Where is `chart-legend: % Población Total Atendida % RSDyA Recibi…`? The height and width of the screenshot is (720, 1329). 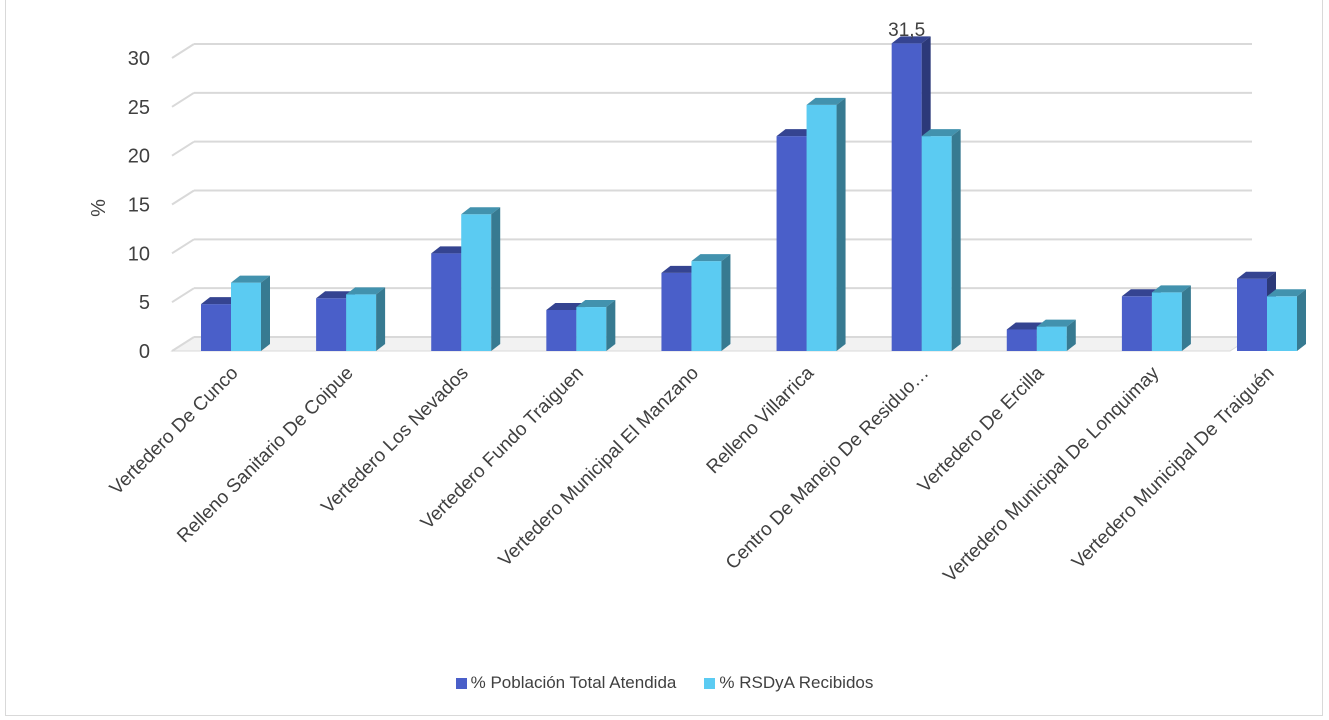 chart-legend: % Población Total Atendida % RSDyA Recibi… is located at coordinates (664, 683).